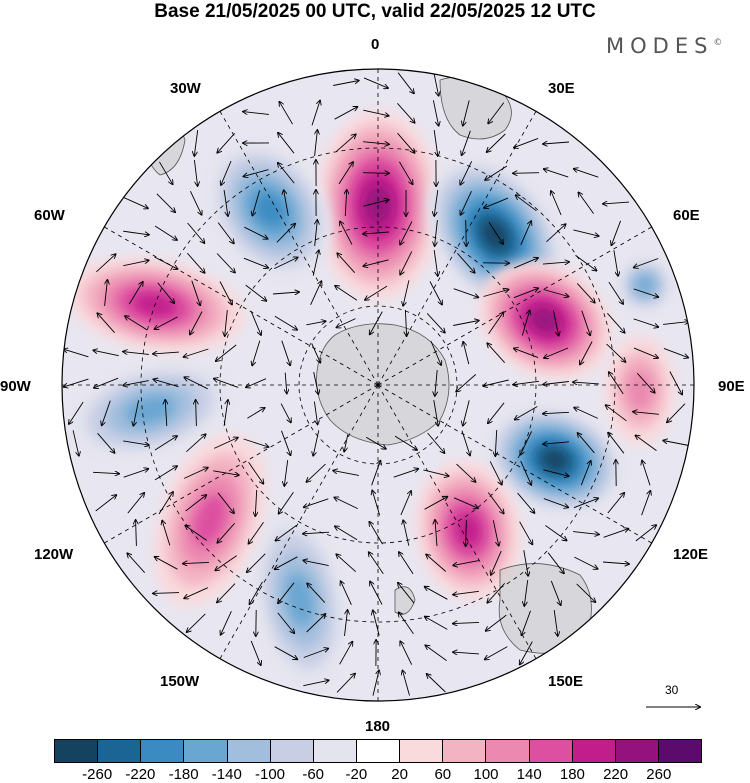 The width and height of the screenshot is (750, 783). I want to click on modes-logo: MODES©, so click(664, 46).